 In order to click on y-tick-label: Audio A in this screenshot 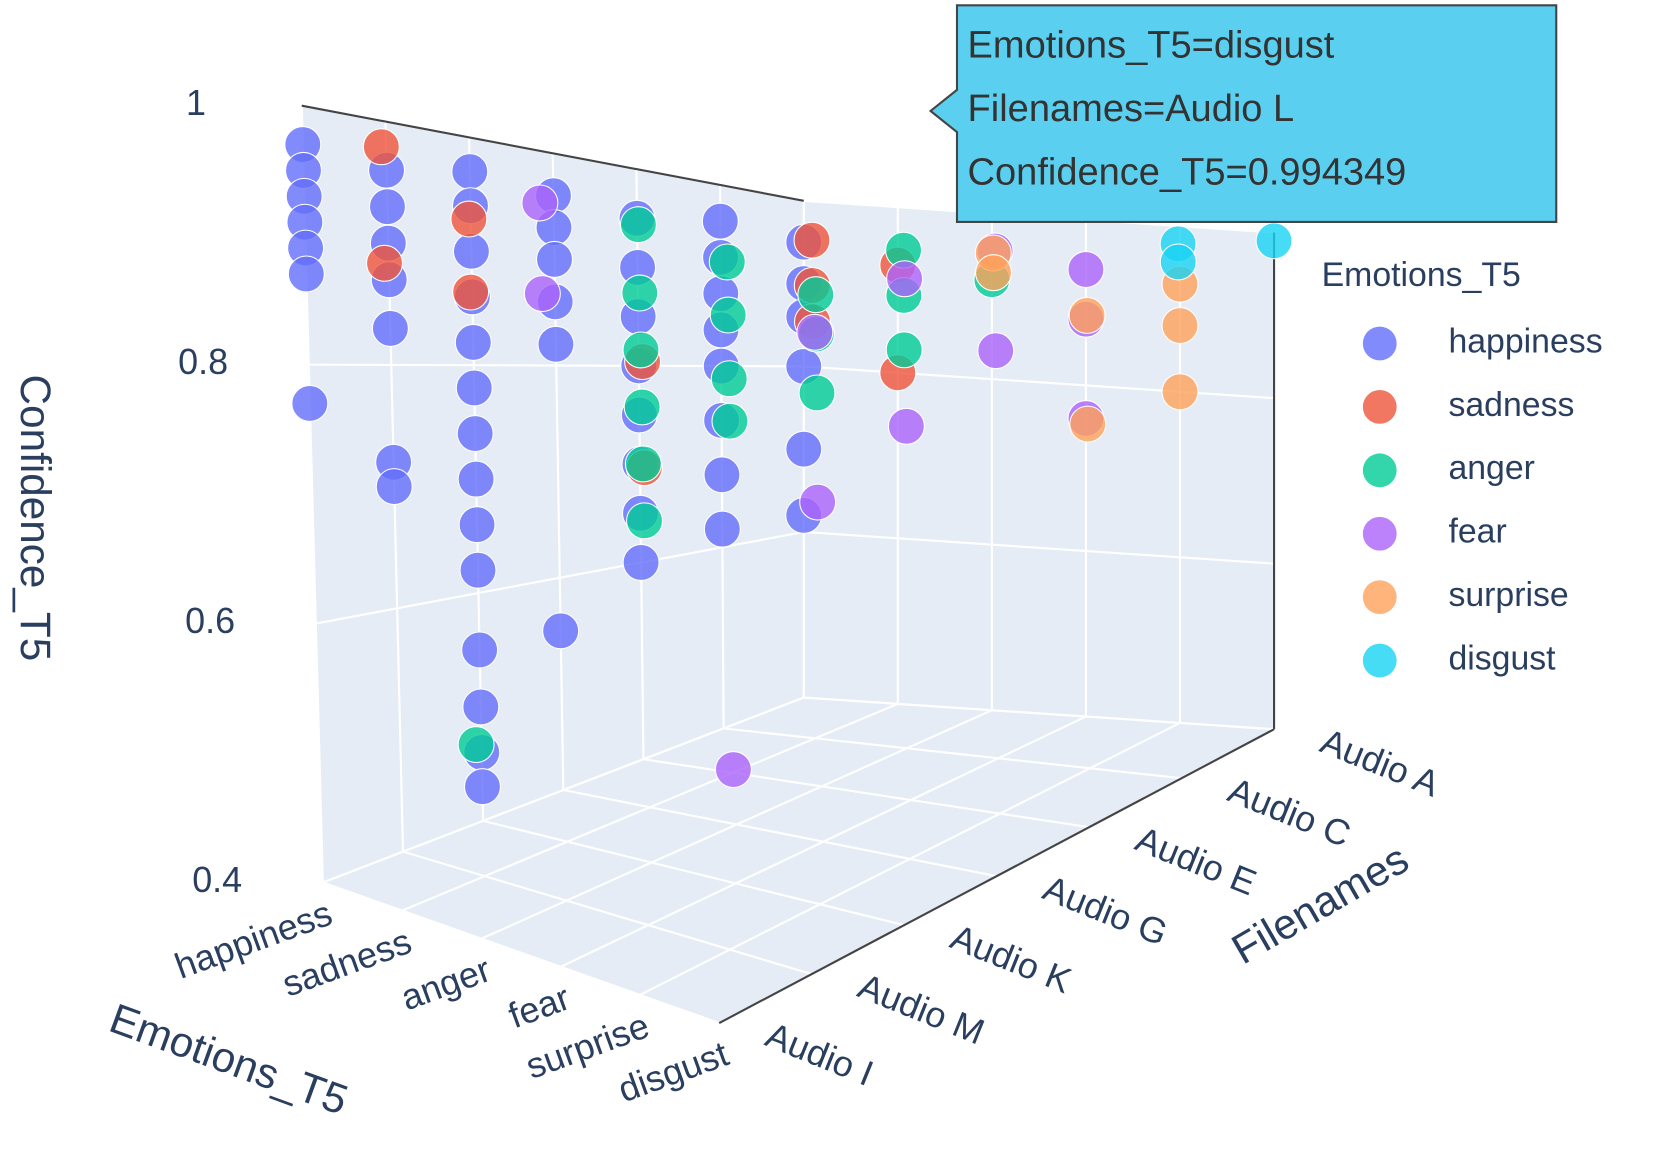, I will do `click(1380, 762)`.